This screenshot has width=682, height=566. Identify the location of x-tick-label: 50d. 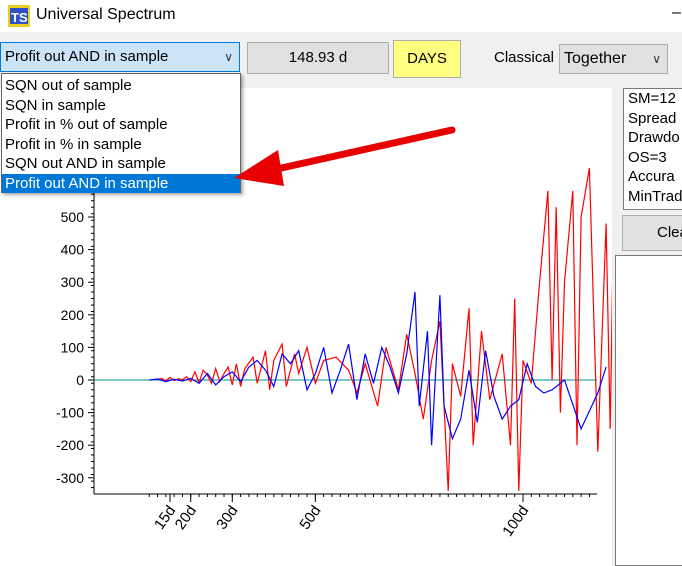
(310, 518).